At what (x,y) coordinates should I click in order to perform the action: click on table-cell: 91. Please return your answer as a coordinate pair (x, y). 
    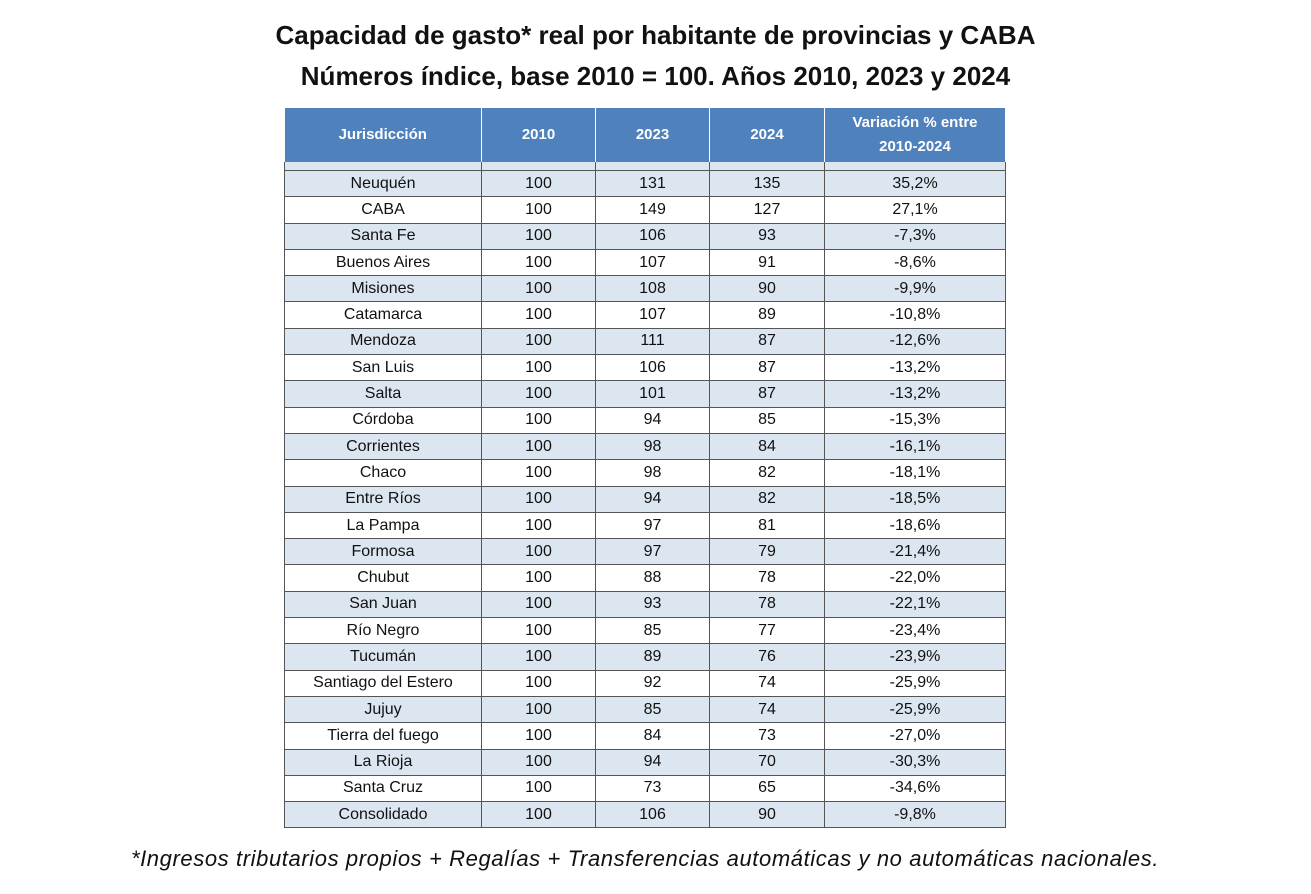
    Looking at the image, I should click on (767, 262).